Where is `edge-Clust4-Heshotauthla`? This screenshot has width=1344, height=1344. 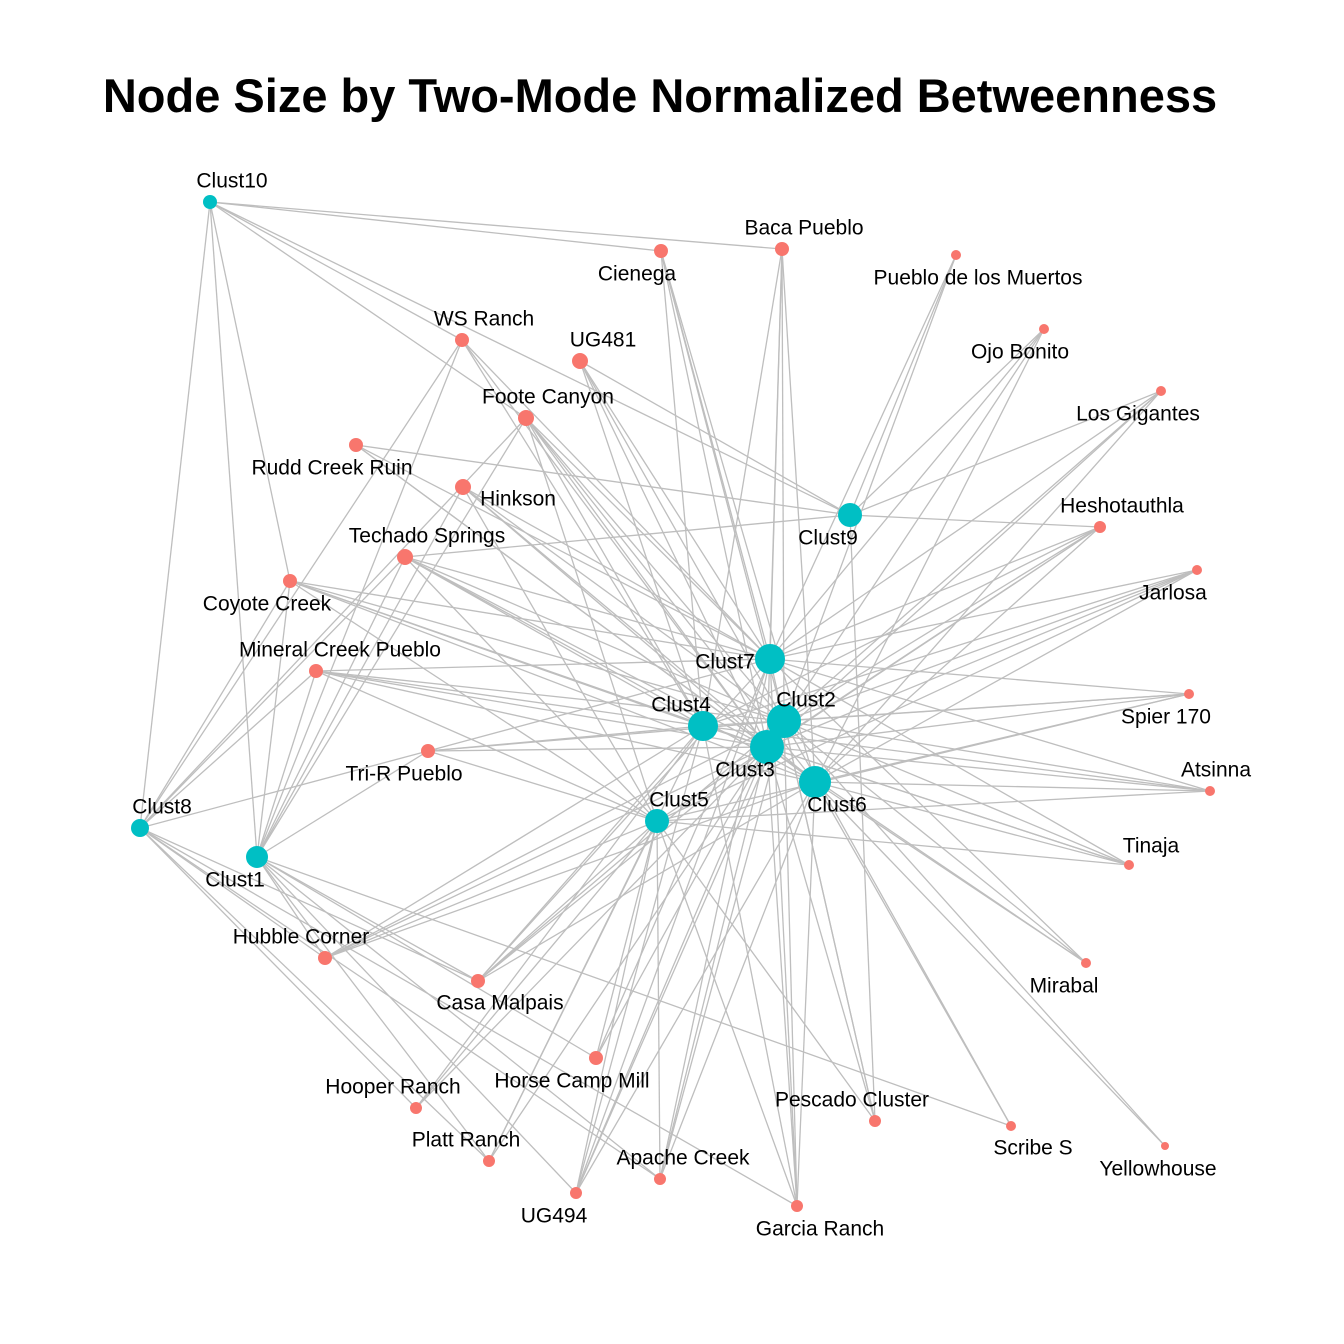 edge-Clust4-Heshotauthla is located at coordinates (901, 626).